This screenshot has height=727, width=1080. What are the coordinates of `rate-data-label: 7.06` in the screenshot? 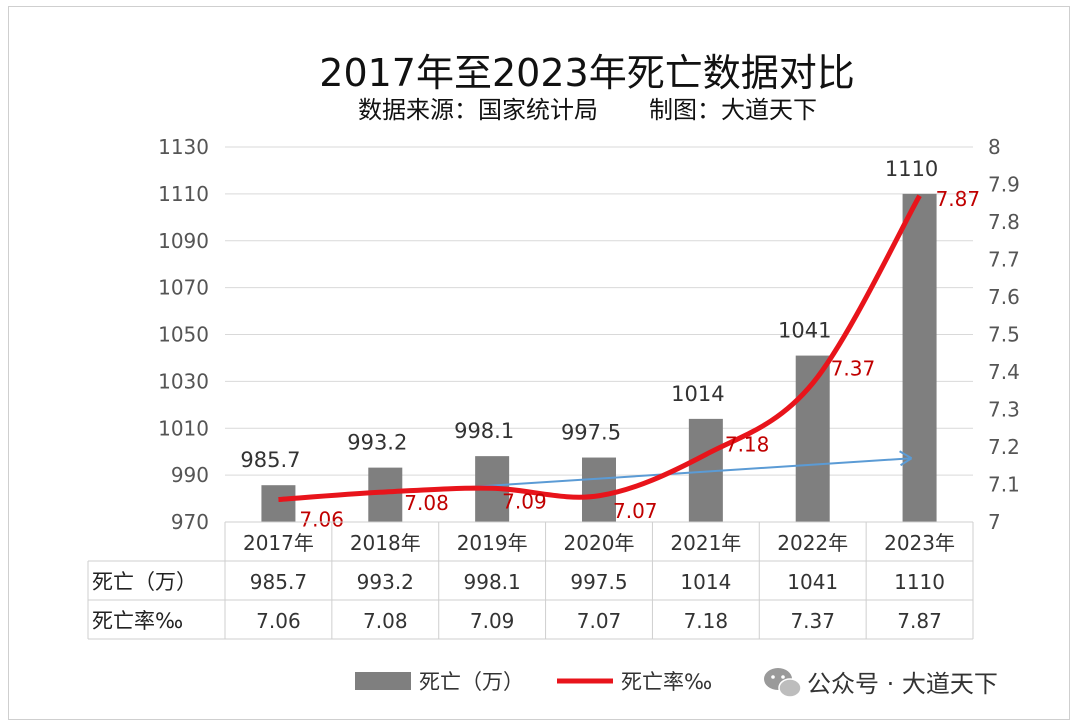 It's located at (321, 520).